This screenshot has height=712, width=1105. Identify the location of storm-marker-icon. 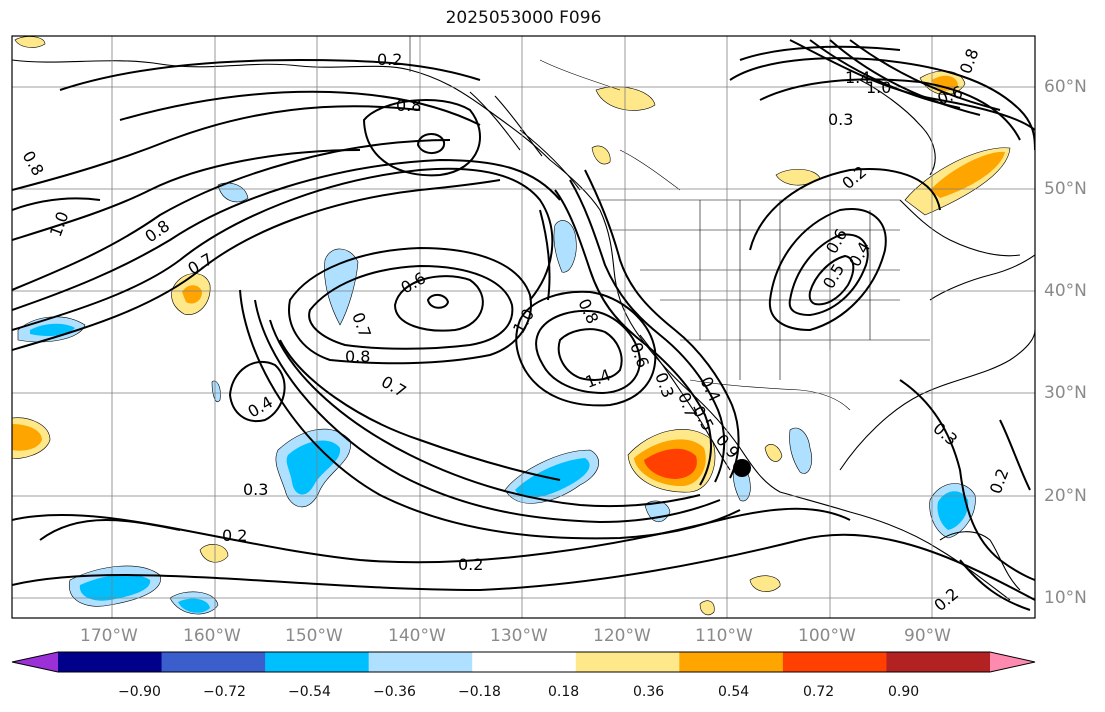
(742, 468).